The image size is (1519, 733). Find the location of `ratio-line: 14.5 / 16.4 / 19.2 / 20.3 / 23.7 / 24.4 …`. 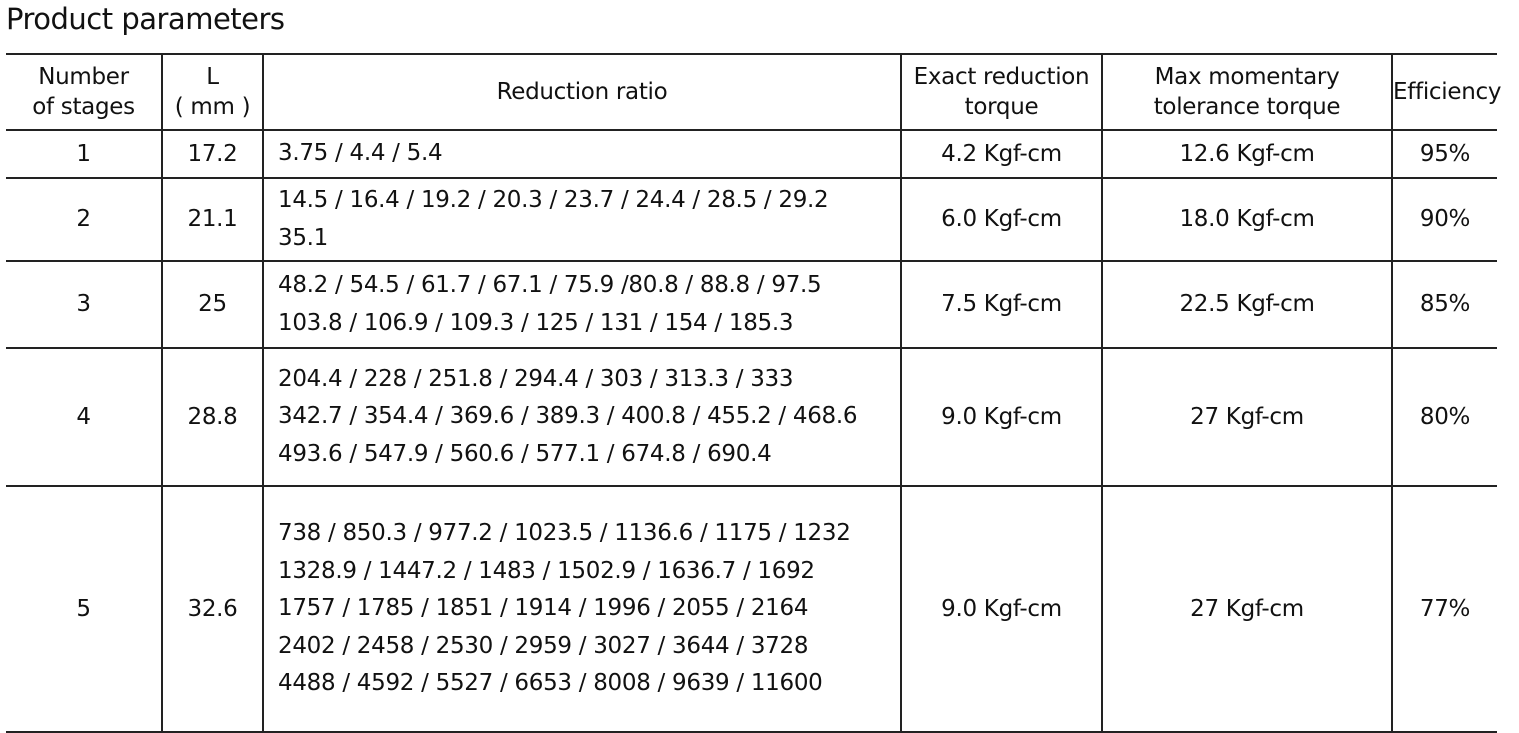

ratio-line: 14.5 / 16.4 / 19.2 / 20.3 / 23.7 / 24.4 … is located at coordinates (553, 200).